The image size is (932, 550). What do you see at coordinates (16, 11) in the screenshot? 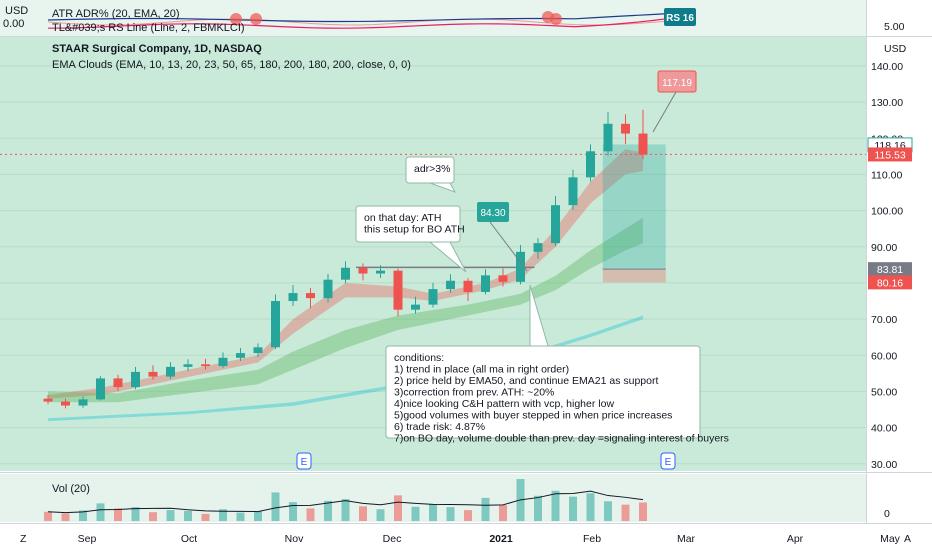
I see `top-currency-label: USD` at bounding box center [16, 11].